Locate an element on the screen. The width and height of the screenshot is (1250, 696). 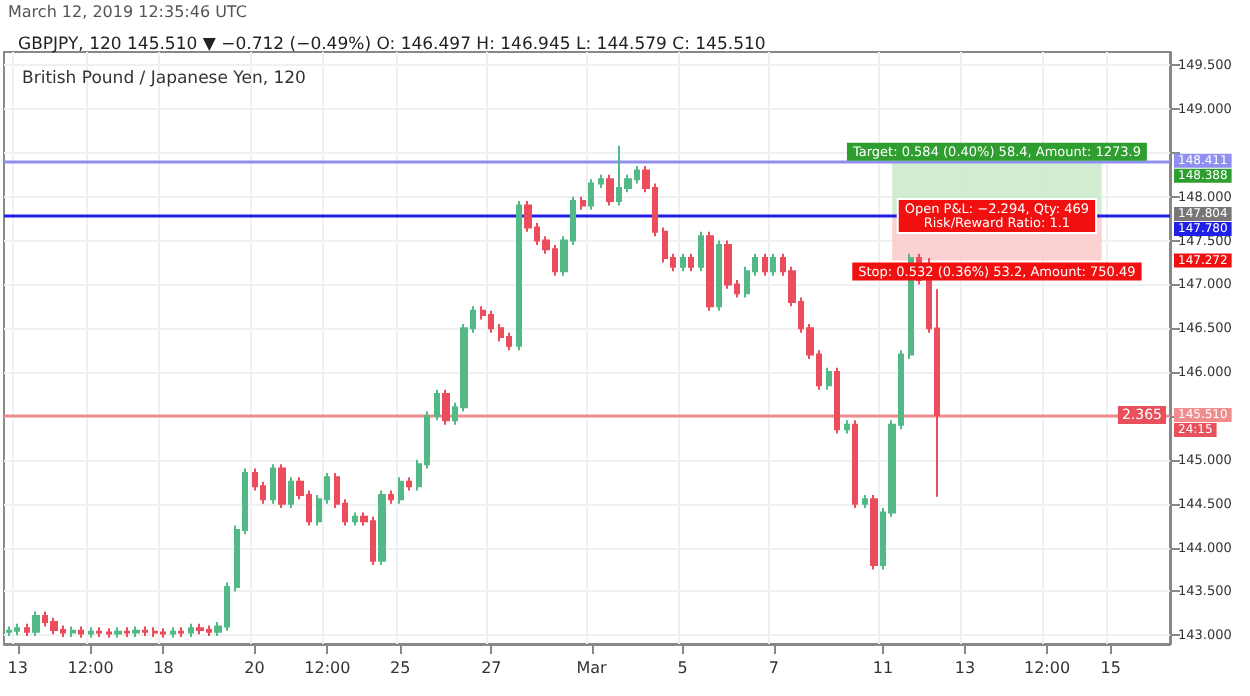
x-tick-label: 7 is located at coordinates (773, 668).